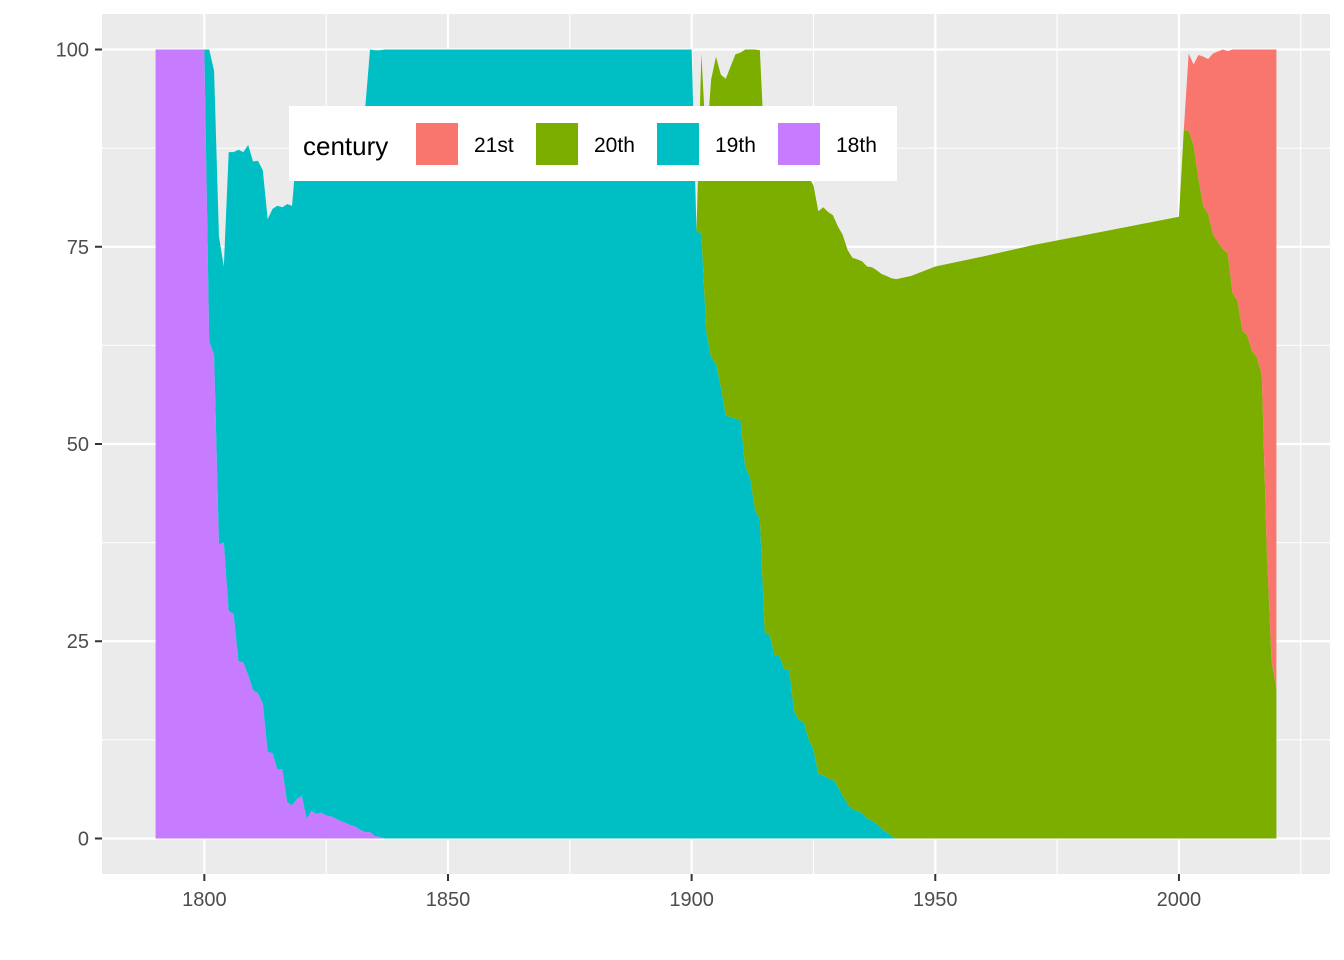 The image size is (1344, 960). I want to click on x-tick-label: 1950, so click(935, 900).